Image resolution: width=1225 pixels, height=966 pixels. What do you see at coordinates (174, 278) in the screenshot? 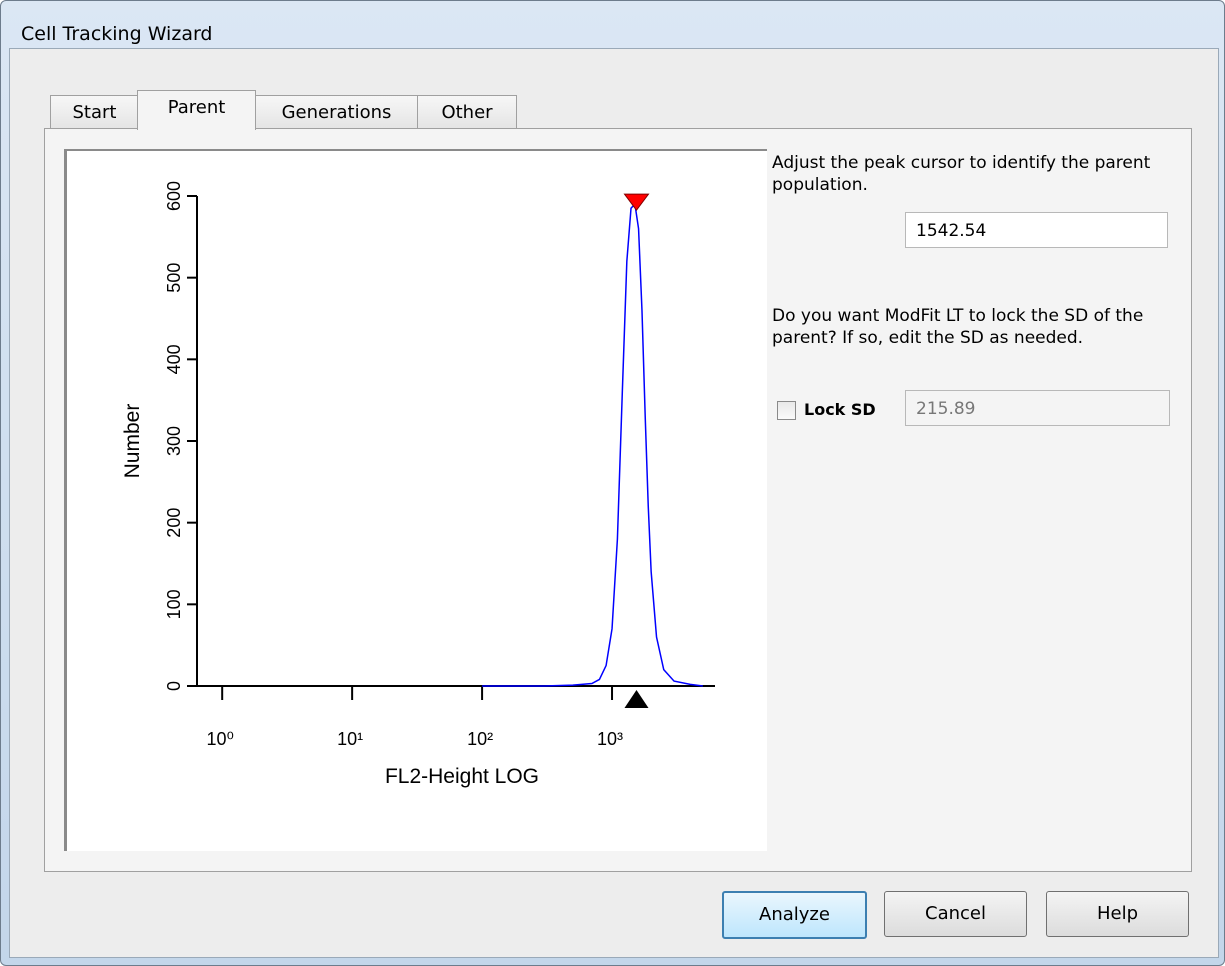
I see `y-tick-label: 500` at bounding box center [174, 278].